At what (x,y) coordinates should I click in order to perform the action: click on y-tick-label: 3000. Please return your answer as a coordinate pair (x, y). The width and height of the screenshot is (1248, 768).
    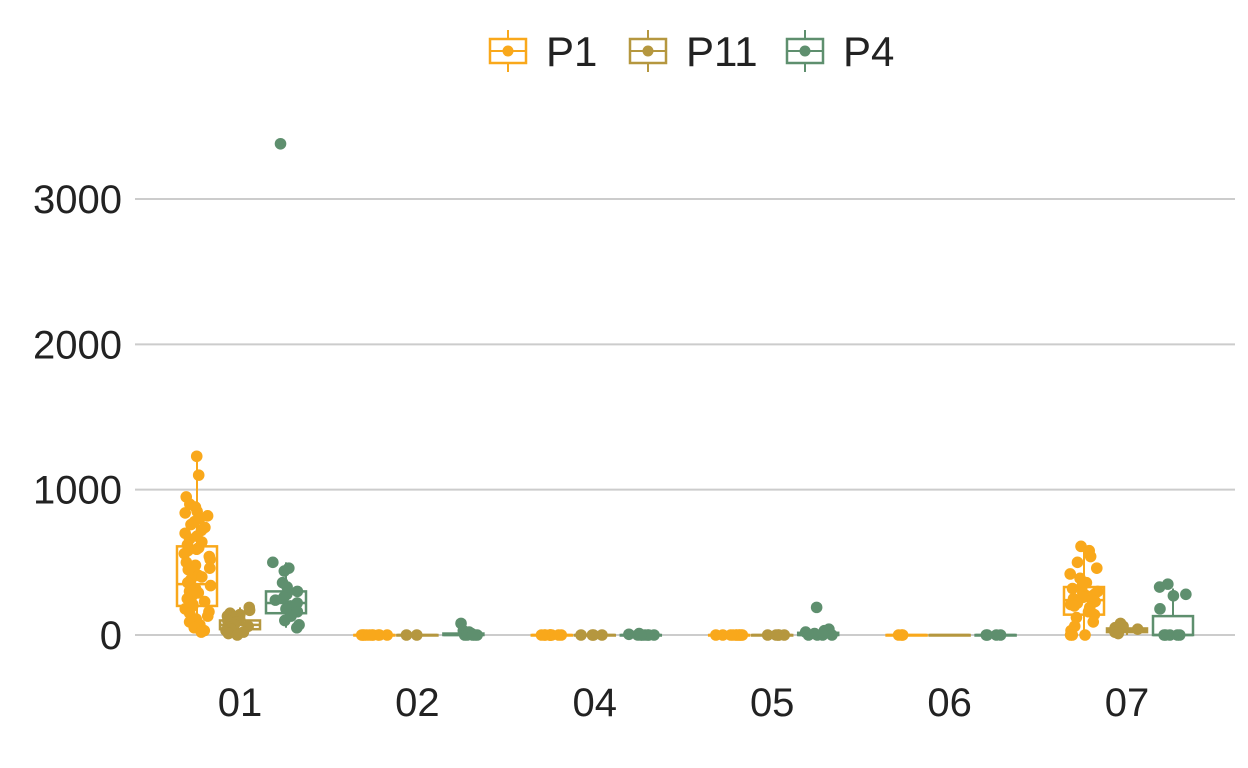
    Looking at the image, I should click on (77, 200).